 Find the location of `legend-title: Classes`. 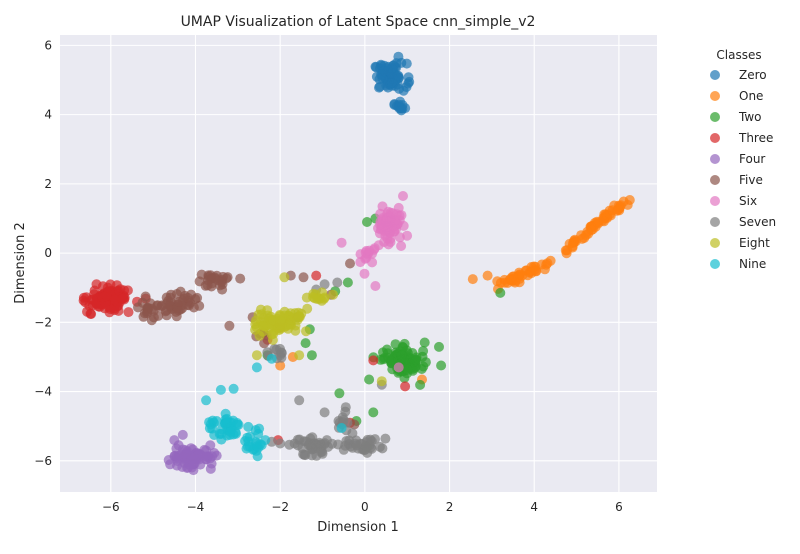

legend-title: Classes is located at coordinates (738, 55).